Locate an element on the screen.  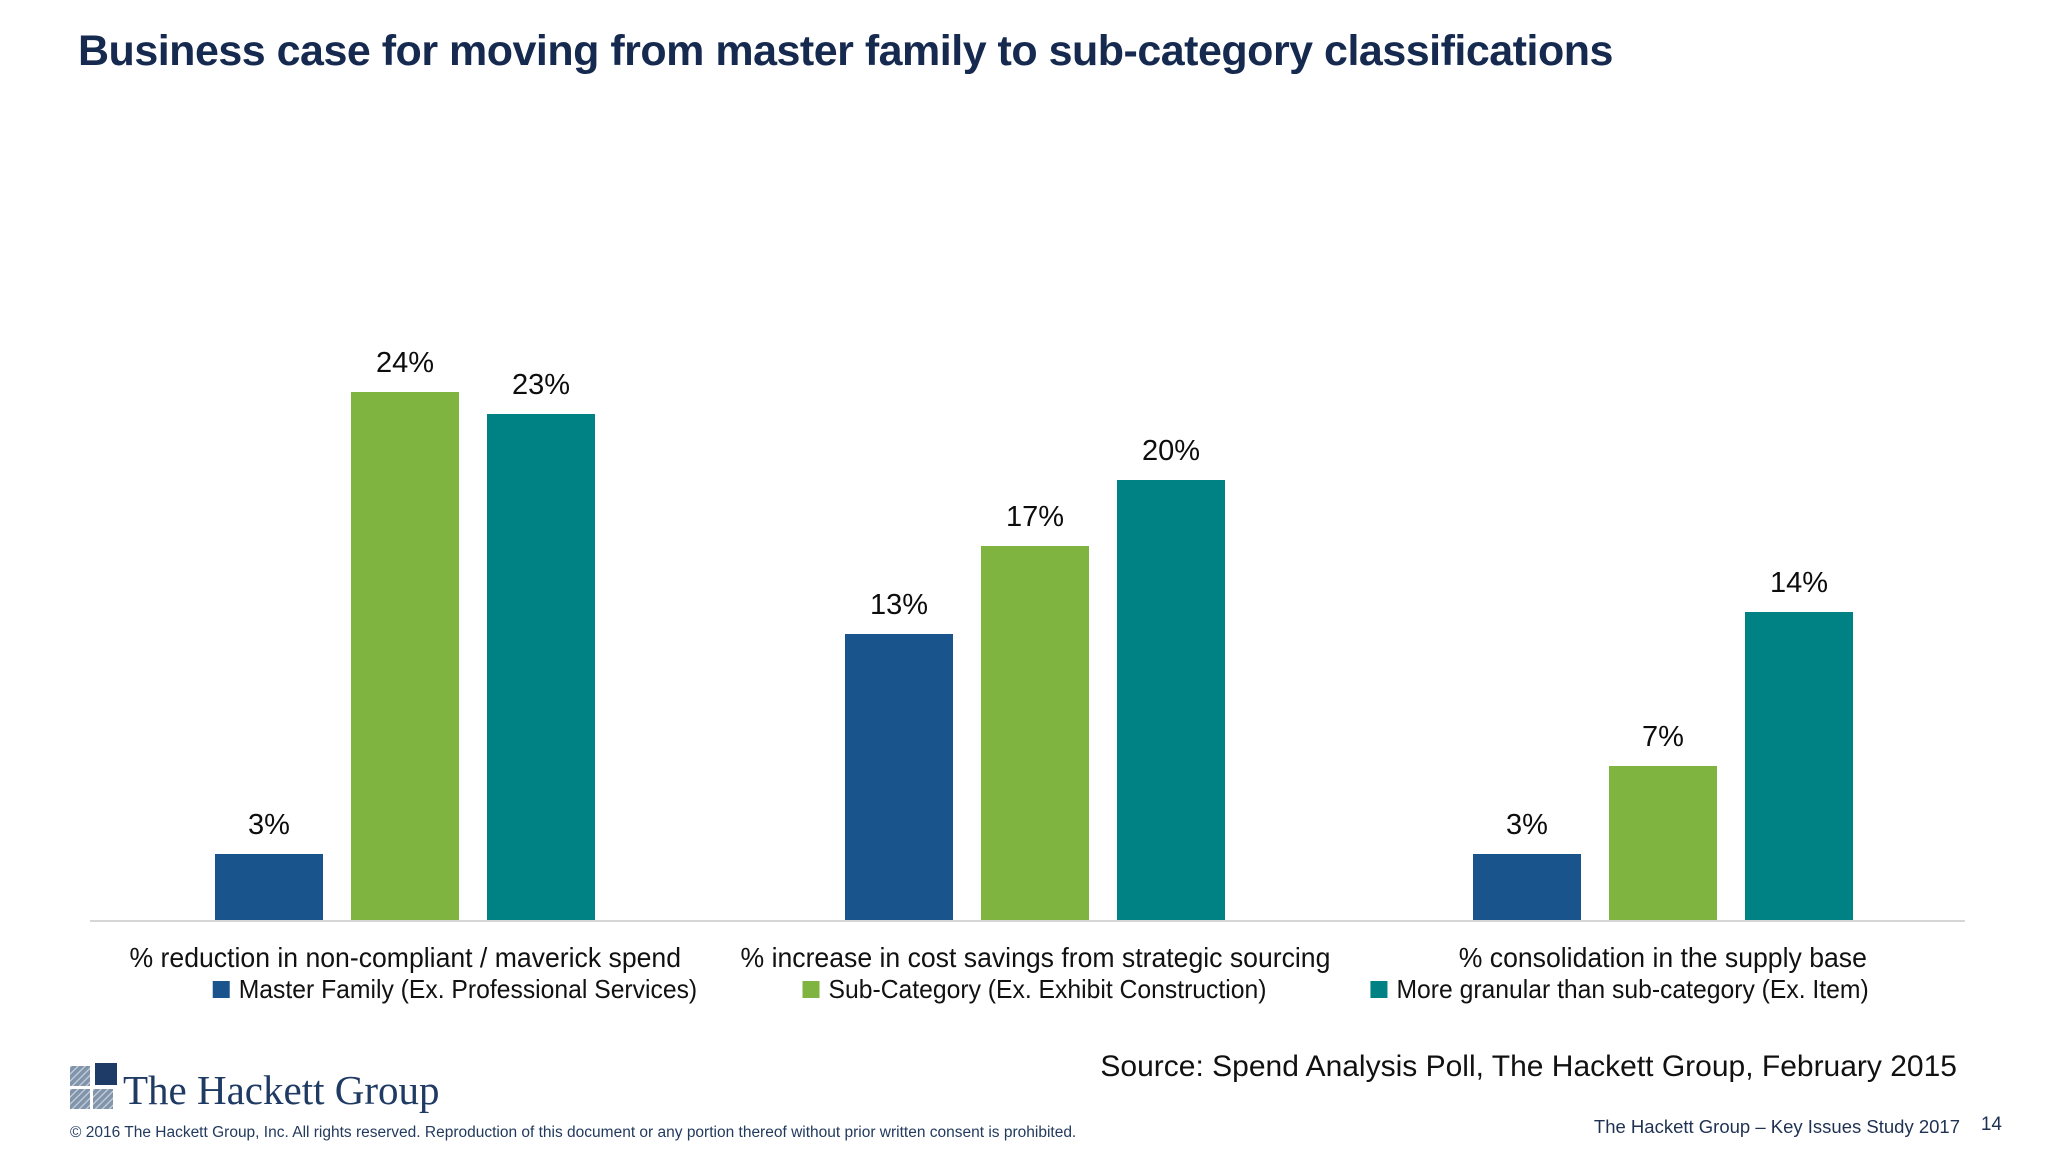
bar-wrap: 17% is located at coordinates (1035, 710).